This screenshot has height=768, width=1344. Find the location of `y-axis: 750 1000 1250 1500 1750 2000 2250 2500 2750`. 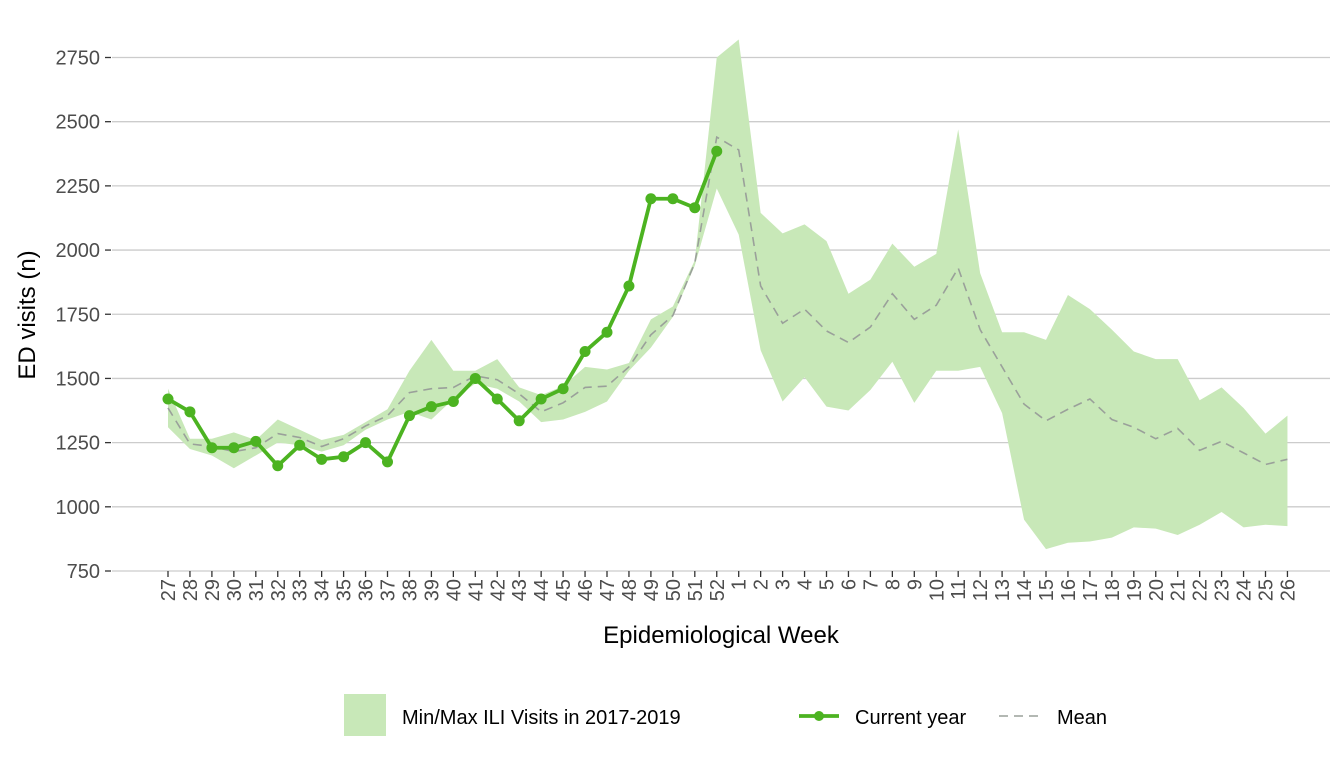

y-axis: 750 1000 1250 1500 1750 2000 2250 2500 2750 is located at coordinates (83, 315).